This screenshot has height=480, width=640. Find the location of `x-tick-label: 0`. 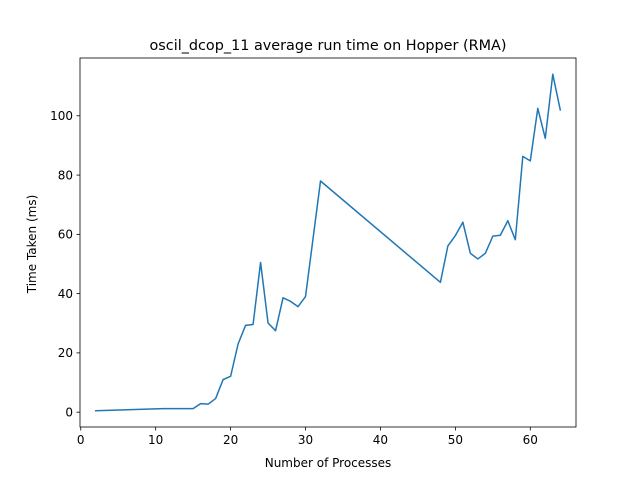

x-tick-label: 0 is located at coordinates (81, 440).